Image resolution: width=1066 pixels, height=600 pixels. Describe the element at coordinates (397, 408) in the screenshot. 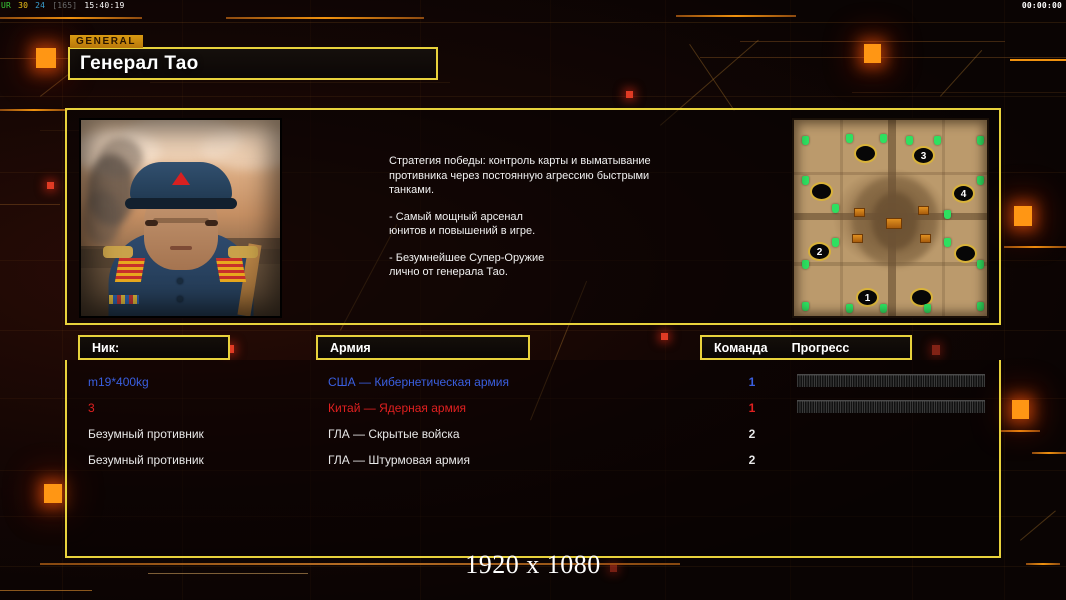

I see `player-army: Китай — Ядерная армия` at that location.